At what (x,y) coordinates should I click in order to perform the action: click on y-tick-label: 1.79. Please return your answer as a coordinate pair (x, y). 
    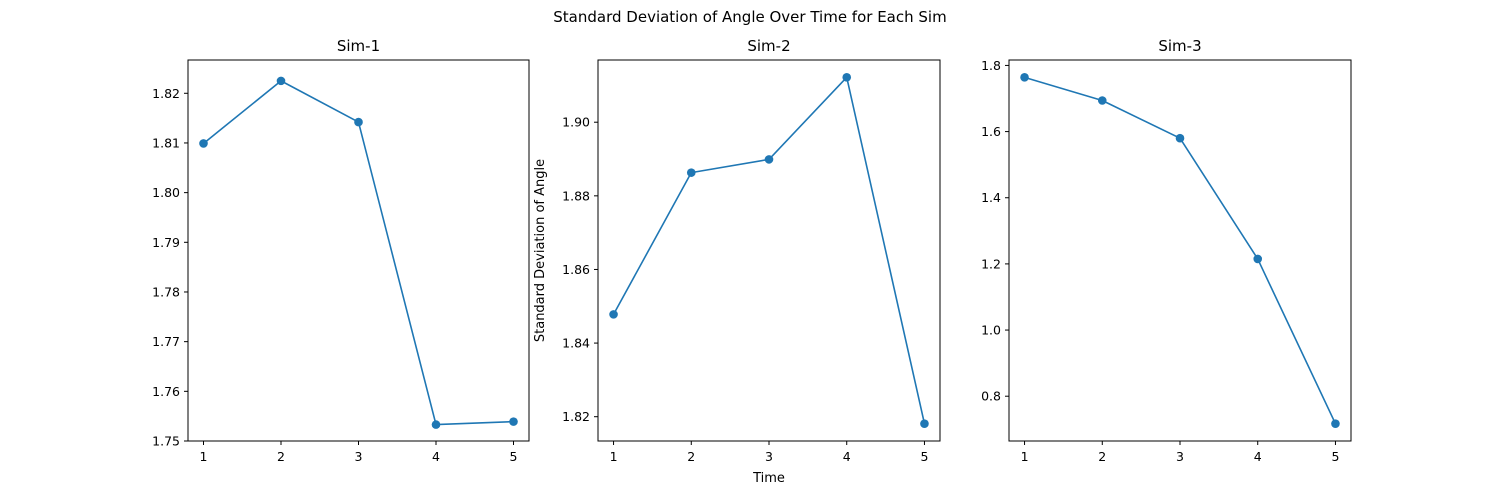
    Looking at the image, I should click on (166, 242).